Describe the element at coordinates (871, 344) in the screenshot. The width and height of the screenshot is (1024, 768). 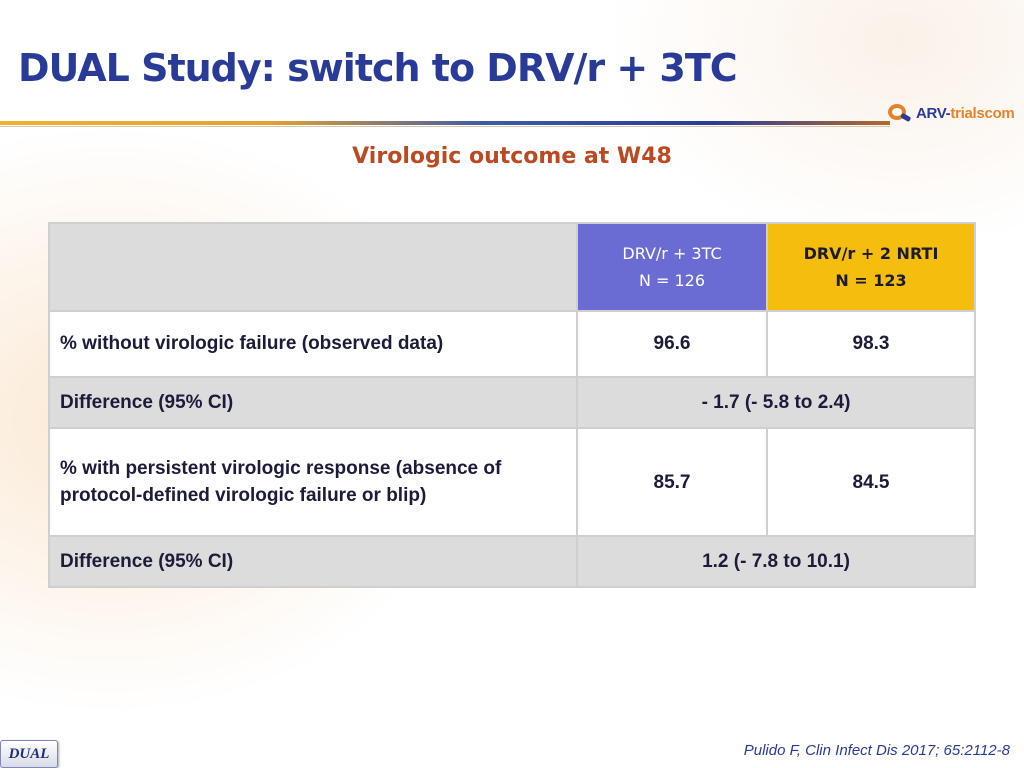
I see `arm2-value: 98.3` at that location.